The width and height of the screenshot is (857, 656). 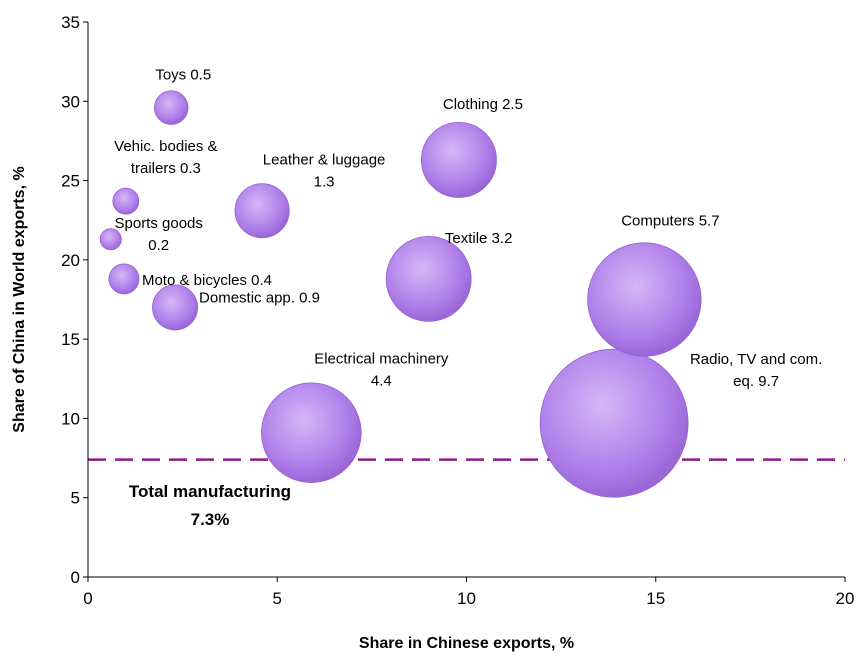 What do you see at coordinates (159, 234) in the screenshot?
I see `bubble-label: Sports goods 0.2` at bounding box center [159, 234].